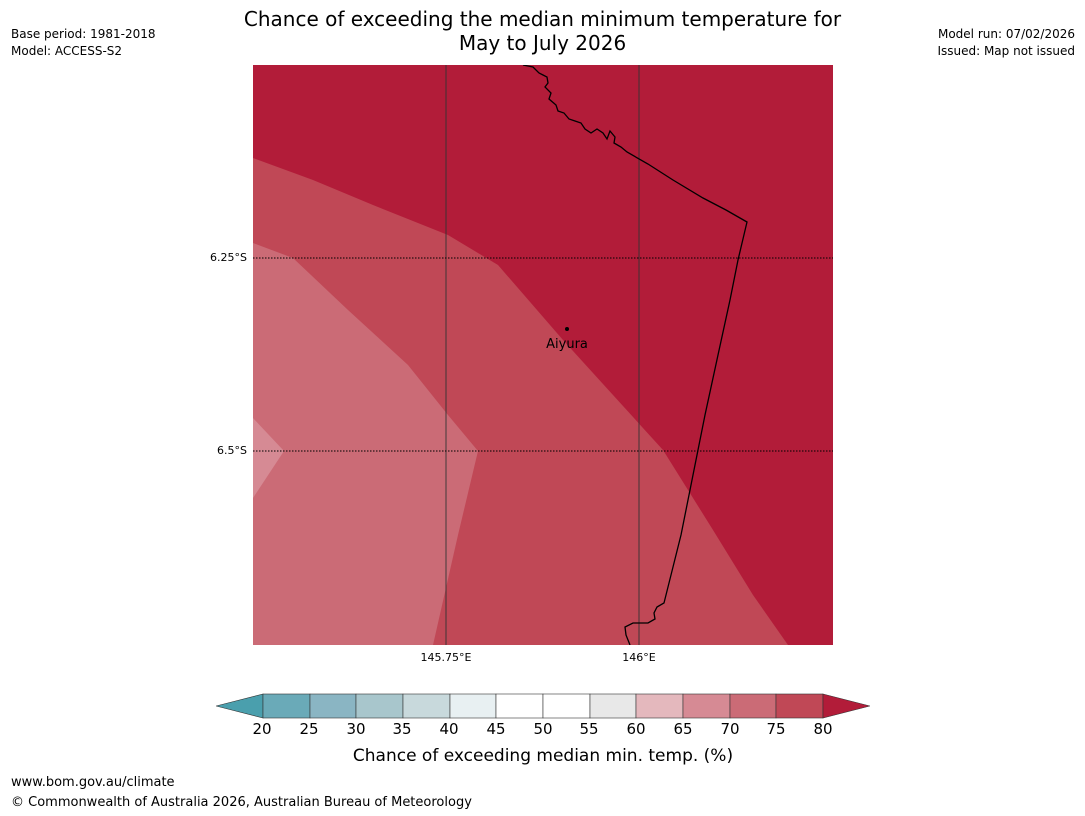 The height and width of the screenshot is (816, 1085). What do you see at coordinates (730, 729) in the screenshot?
I see `colorbar-tick-70: 70` at bounding box center [730, 729].